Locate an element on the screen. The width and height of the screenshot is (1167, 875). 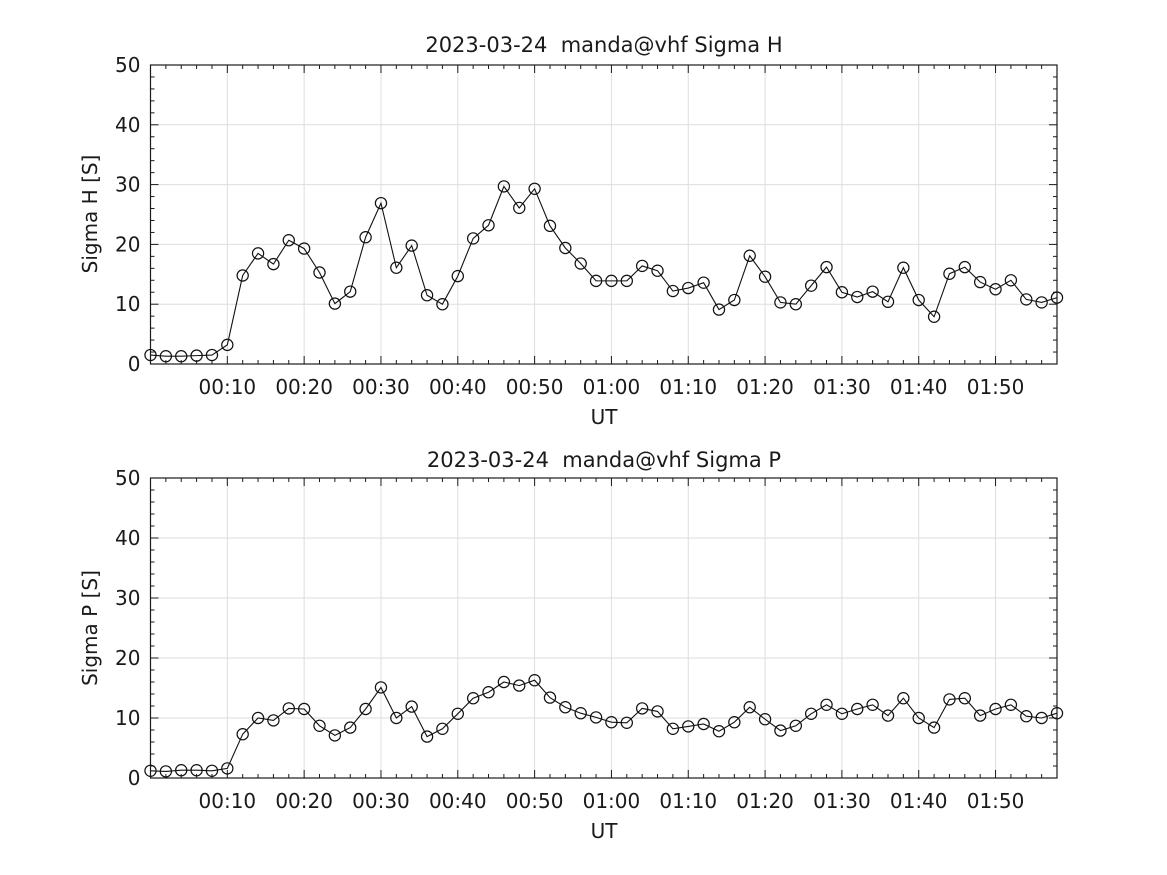
sigma-h-xaxis-label: UT is located at coordinates (605, 417).